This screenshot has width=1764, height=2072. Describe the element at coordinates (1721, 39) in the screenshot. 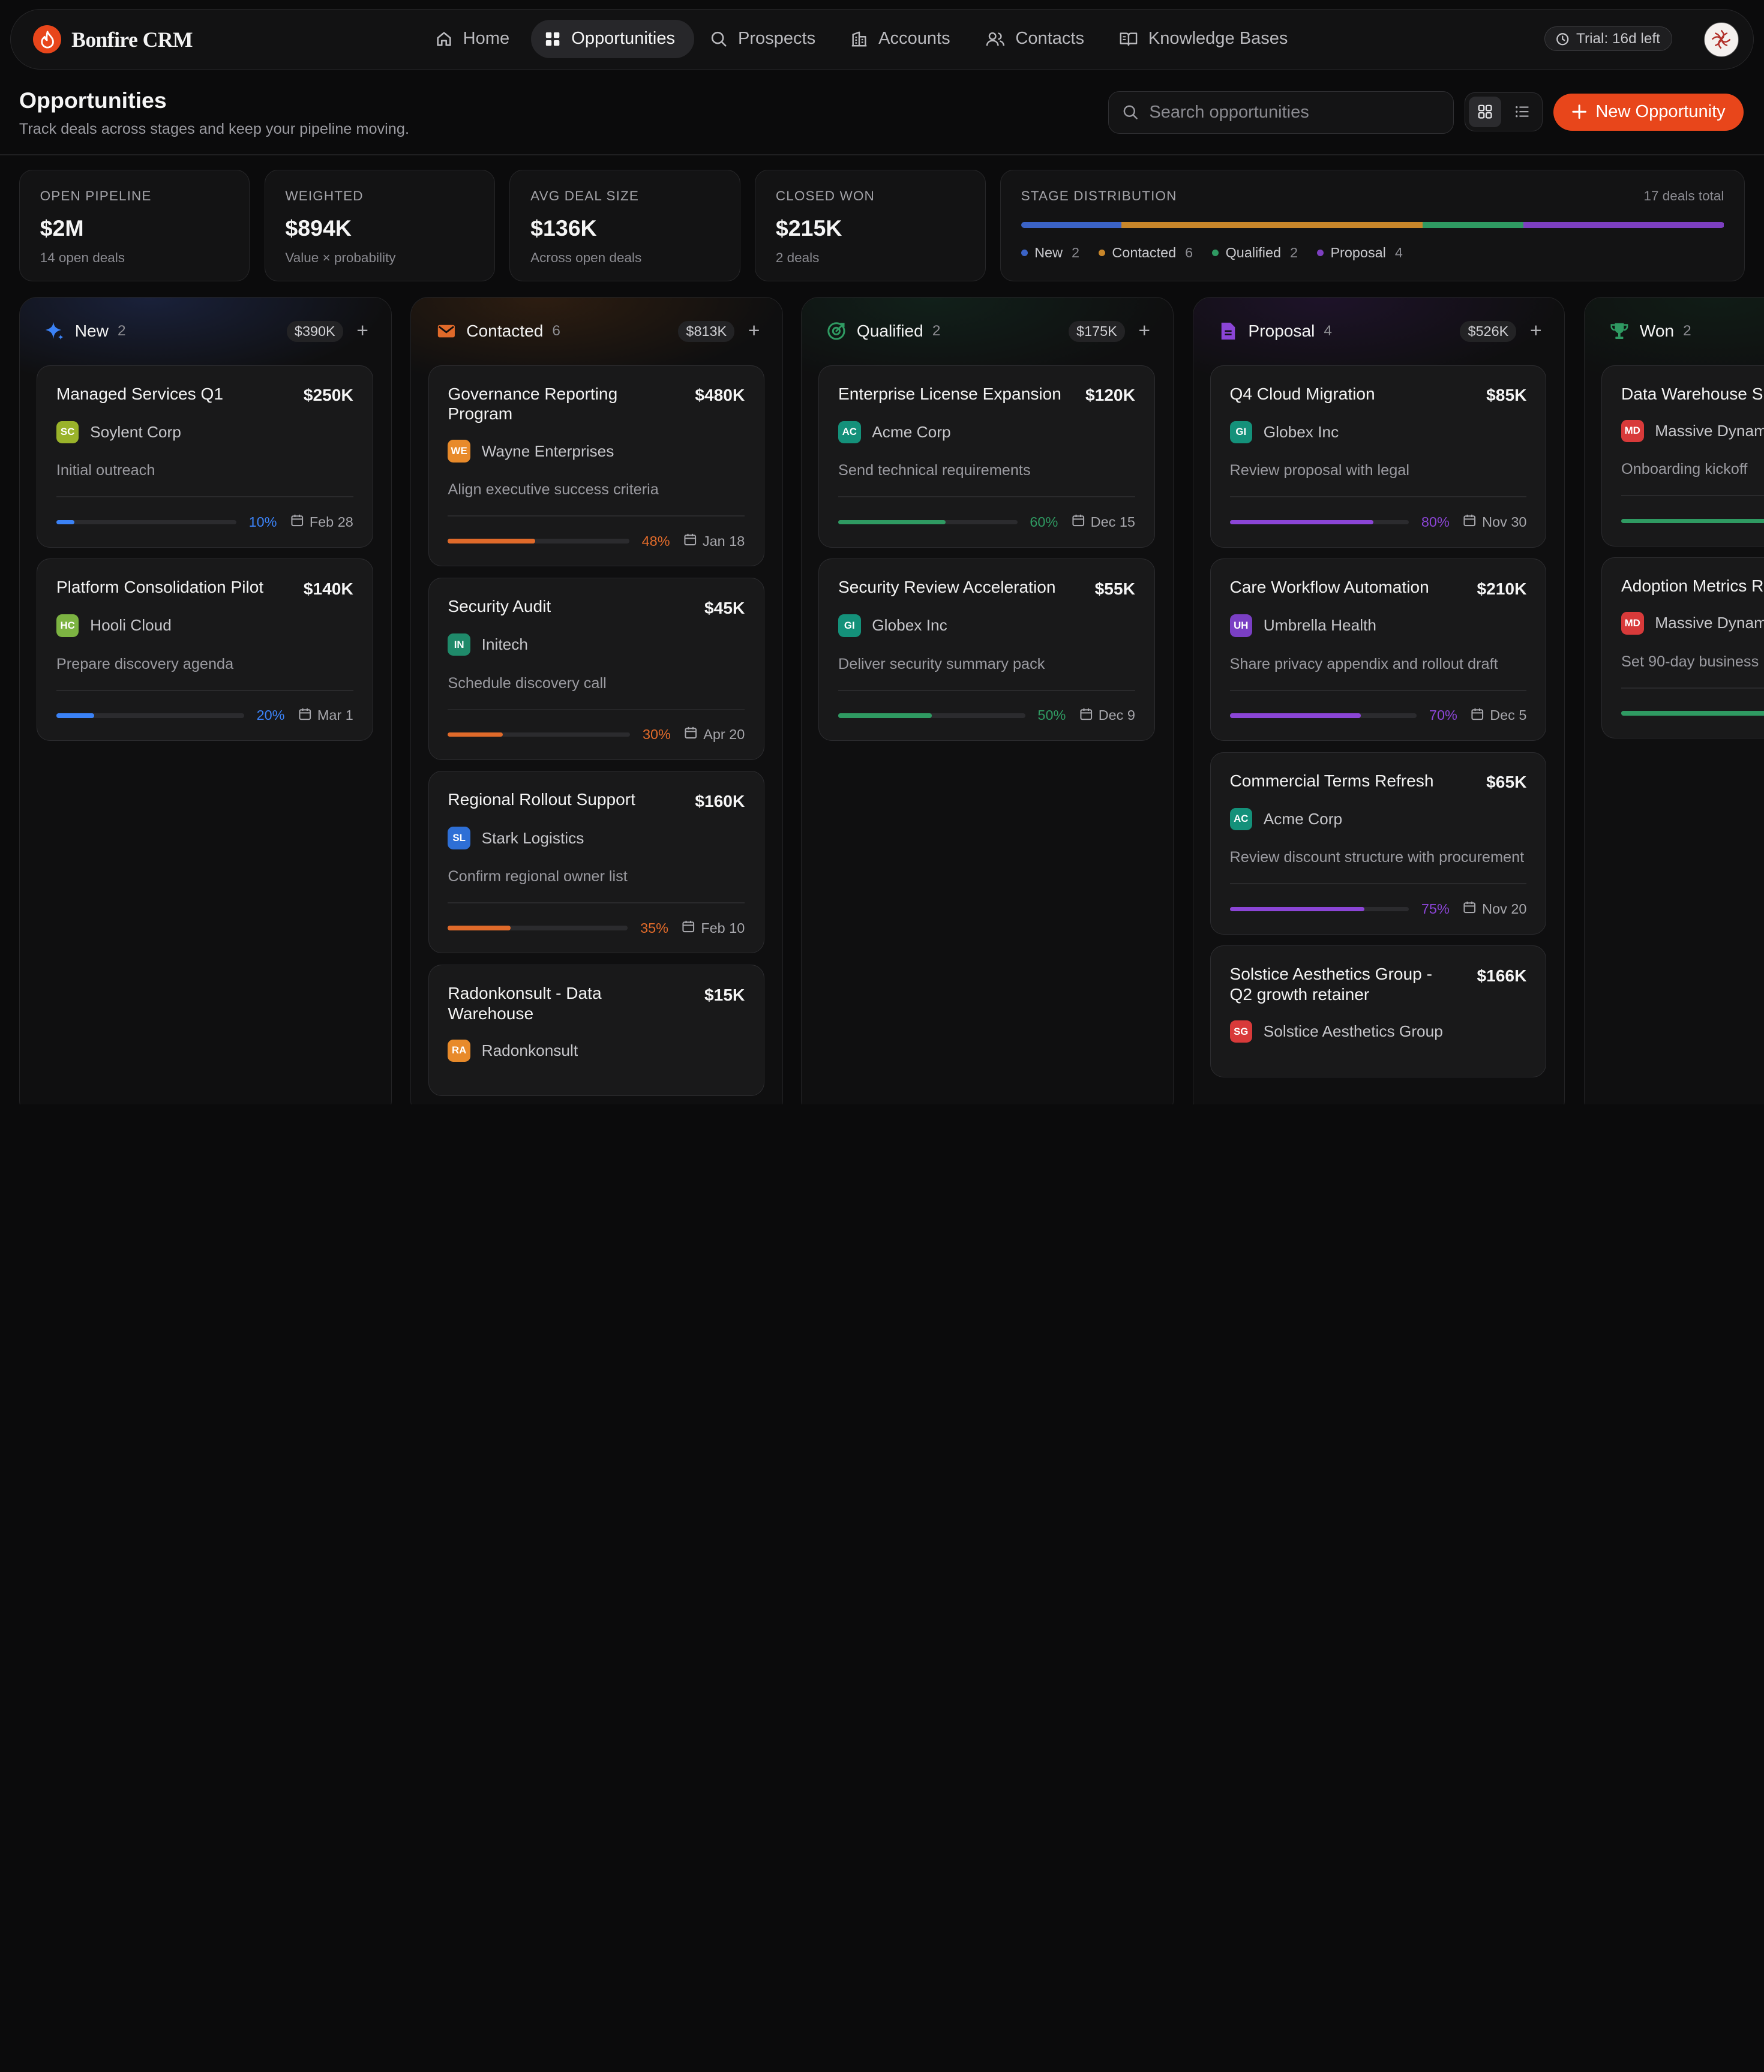

I see `user-avatar` at that location.